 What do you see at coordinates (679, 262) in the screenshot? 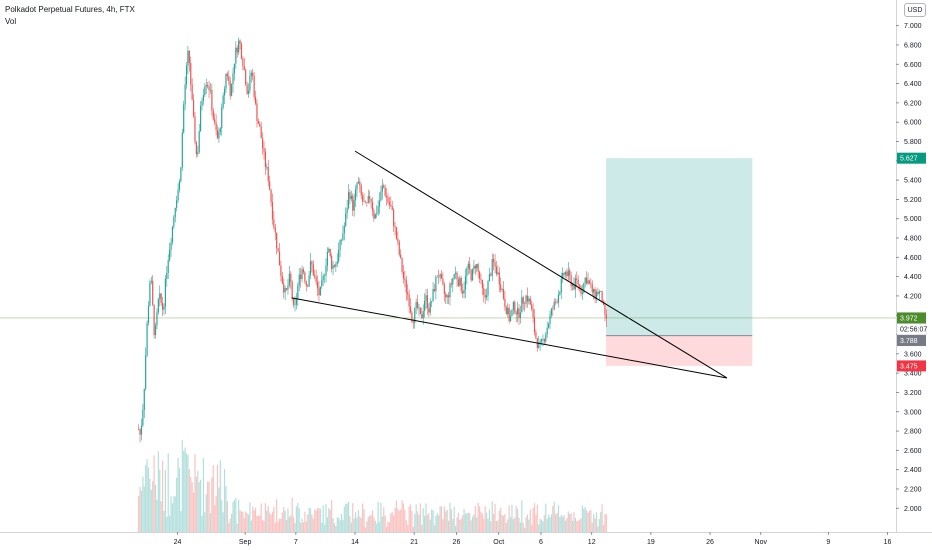
I see `position-zones` at bounding box center [679, 262].